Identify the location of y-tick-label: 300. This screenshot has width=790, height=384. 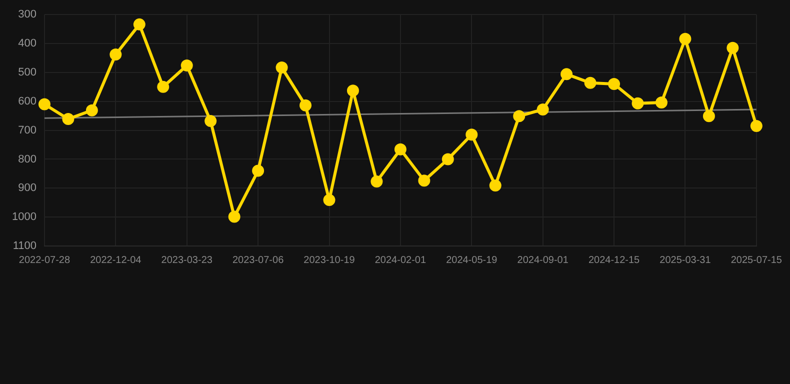
(27, 14).